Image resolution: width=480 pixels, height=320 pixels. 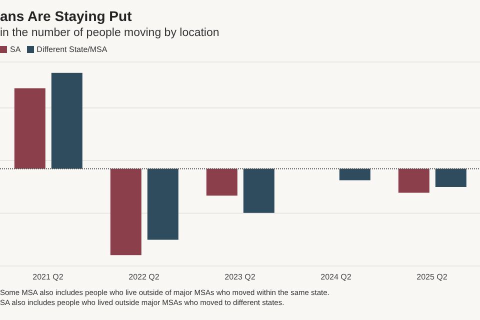 What do you see at coordinates (336, 277) in the screenshot?
I see `x-tick-label: 2024 Q2` at bounding box center [336, 277].